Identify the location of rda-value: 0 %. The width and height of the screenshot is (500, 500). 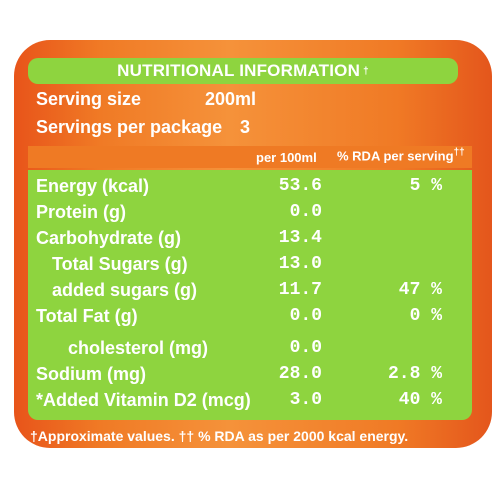
(425, 316).